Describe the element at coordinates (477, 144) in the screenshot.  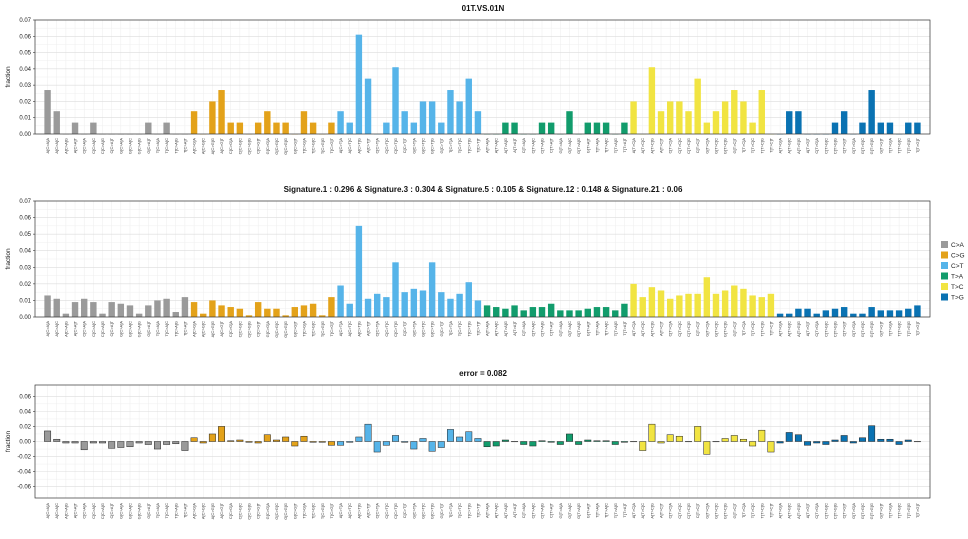
I see `x-tick-label: T[C>T]T` at that location.